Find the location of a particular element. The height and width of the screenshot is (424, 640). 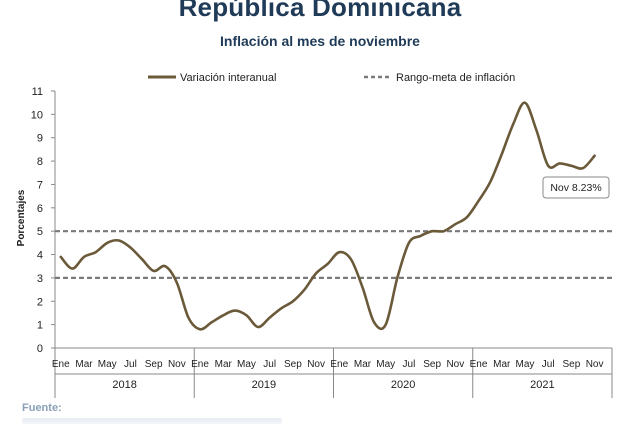

y-axis-label: Porcentajes is located at coordinates (21, 217).